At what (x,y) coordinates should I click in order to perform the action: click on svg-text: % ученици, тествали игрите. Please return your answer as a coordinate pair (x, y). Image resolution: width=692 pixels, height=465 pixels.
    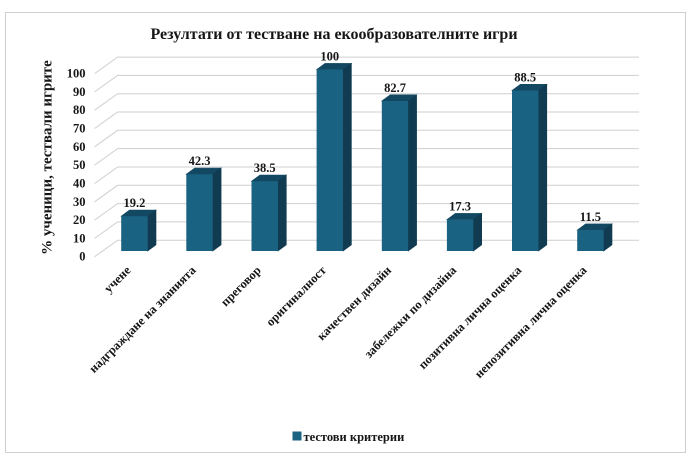
    Looking at the image, I should click on (48, 157).